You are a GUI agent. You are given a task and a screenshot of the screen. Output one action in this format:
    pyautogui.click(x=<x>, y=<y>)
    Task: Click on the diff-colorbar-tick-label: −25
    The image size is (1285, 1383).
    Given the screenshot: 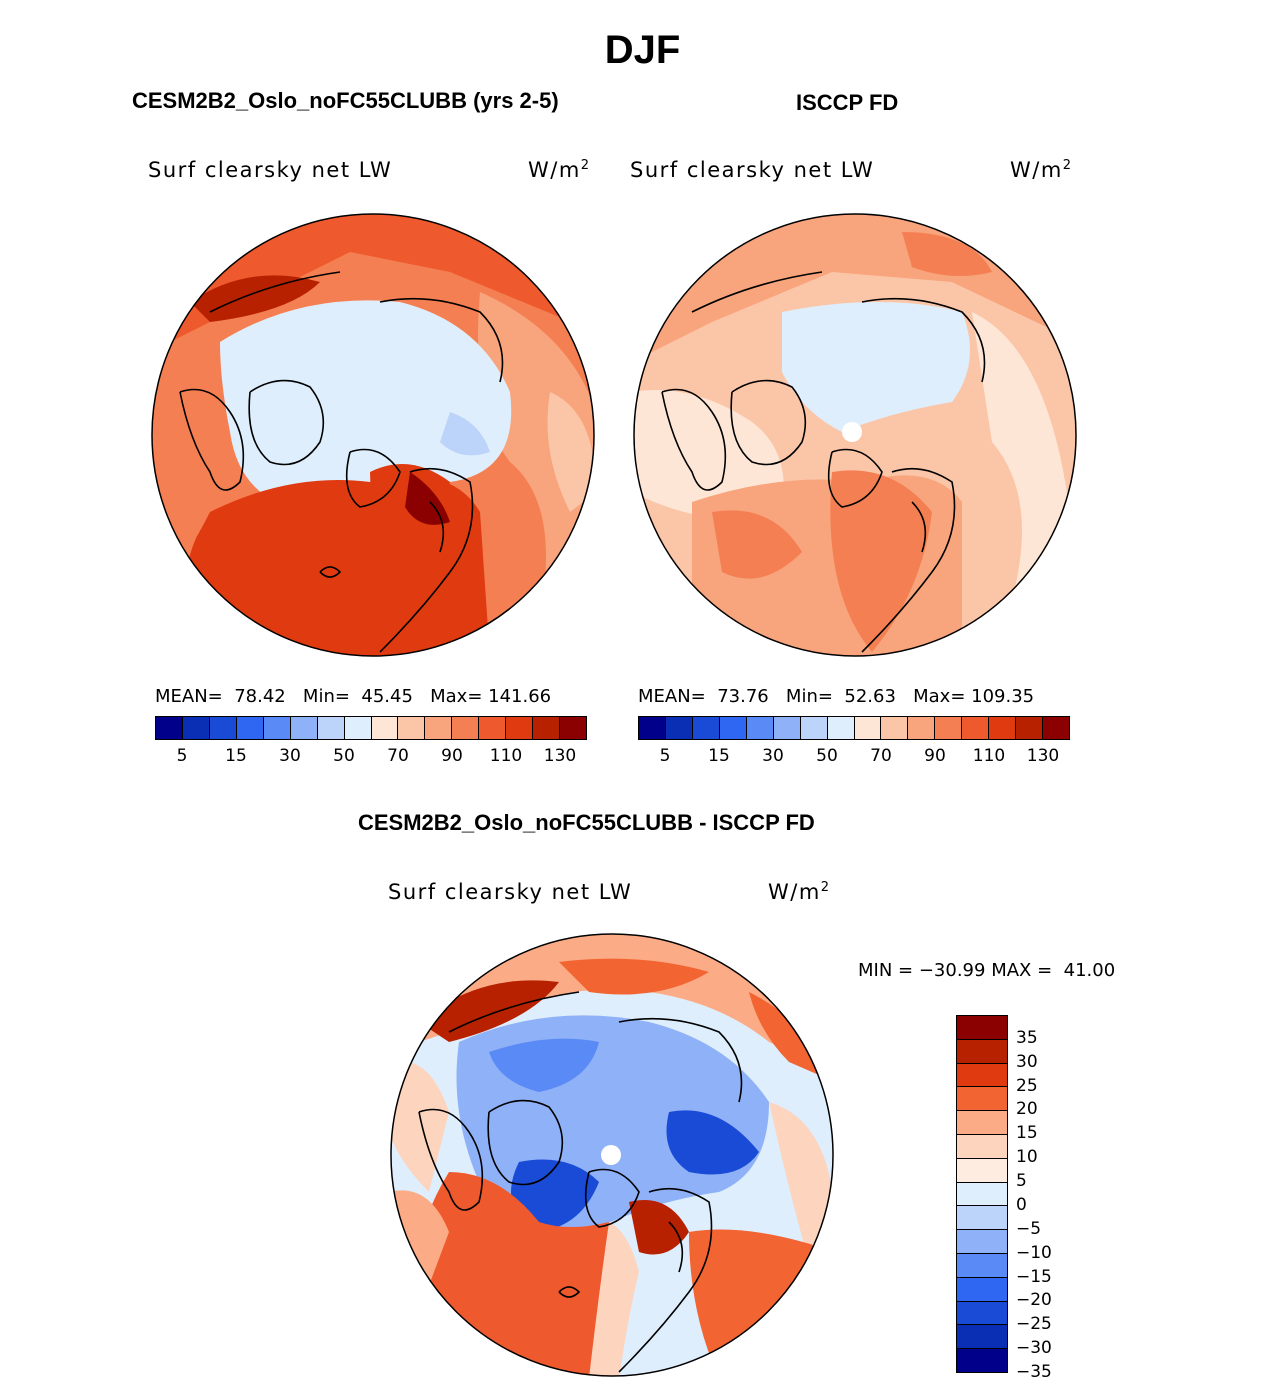 What is the action you would take?
    pyautogui.click(x=1034, y=1324)
    